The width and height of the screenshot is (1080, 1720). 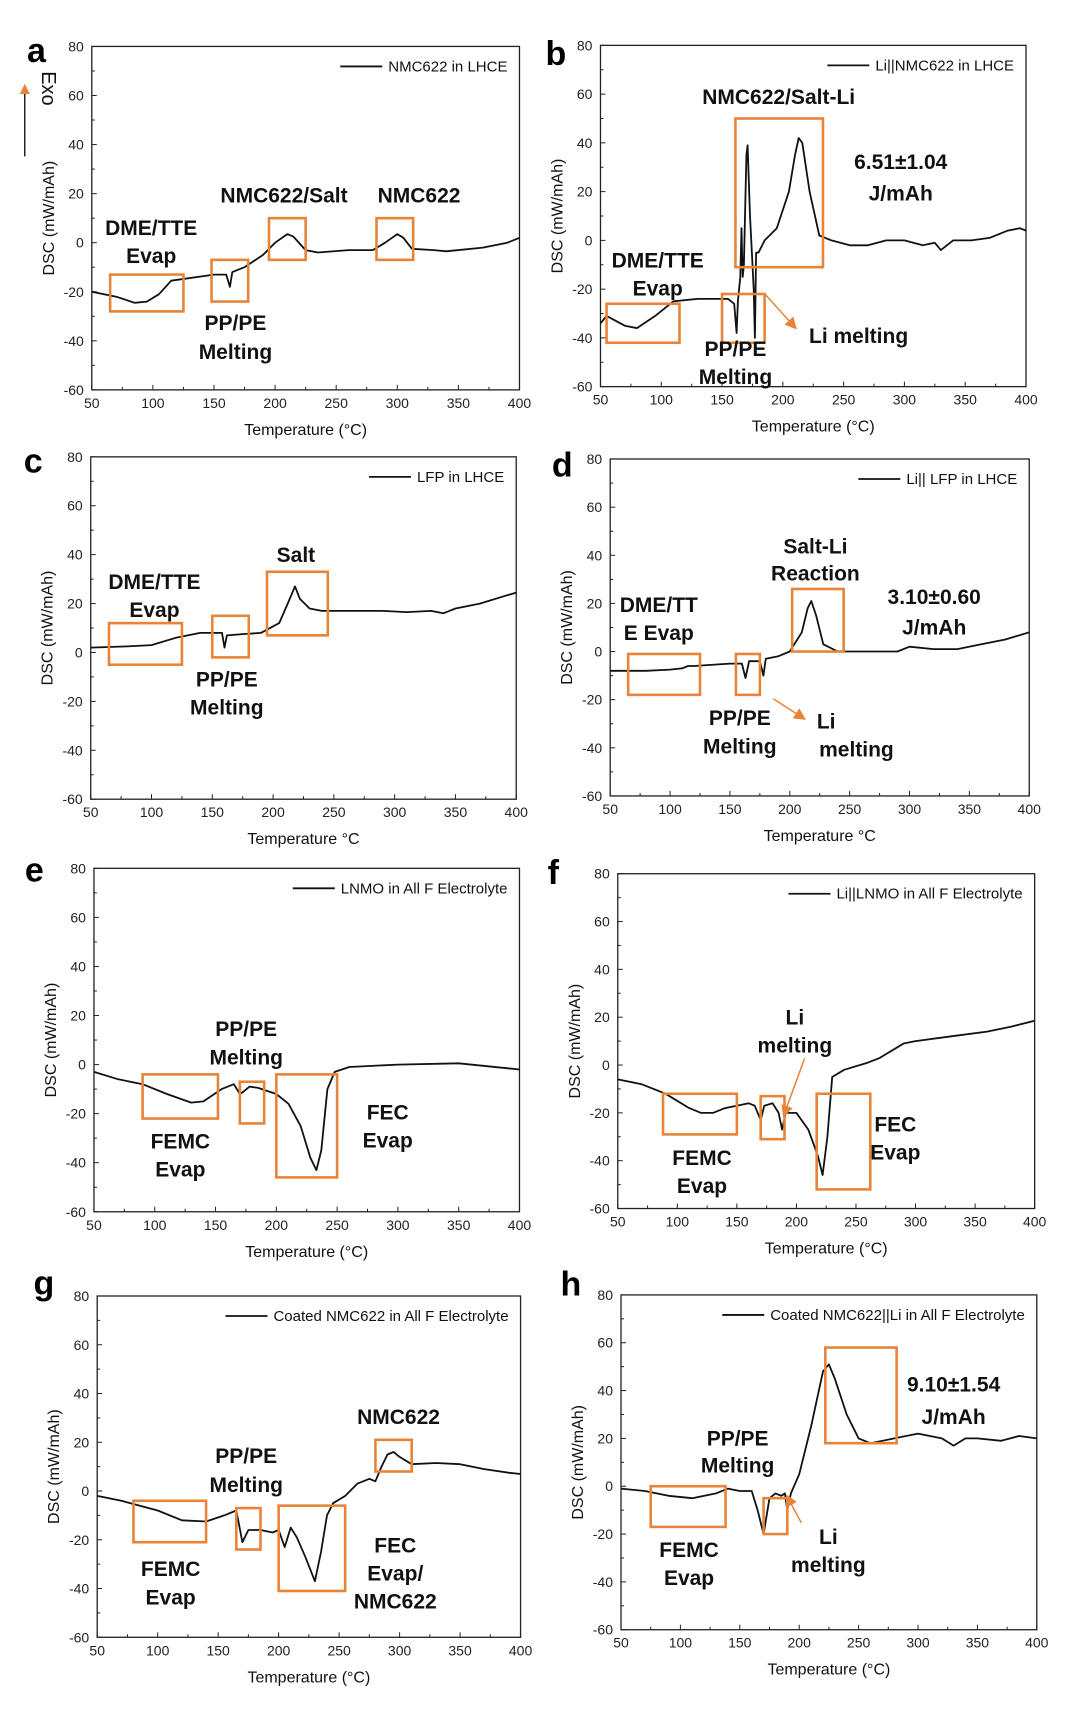 I want to click on annotation-label: DME/TTE, so click(x=154, y=582).